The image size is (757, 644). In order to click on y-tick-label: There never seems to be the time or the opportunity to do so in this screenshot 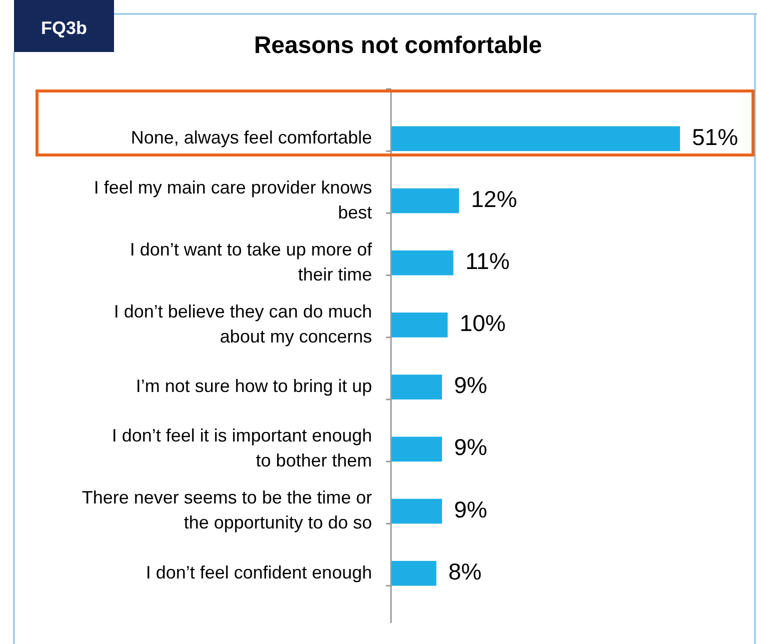, I will do `click(227, 509)`.